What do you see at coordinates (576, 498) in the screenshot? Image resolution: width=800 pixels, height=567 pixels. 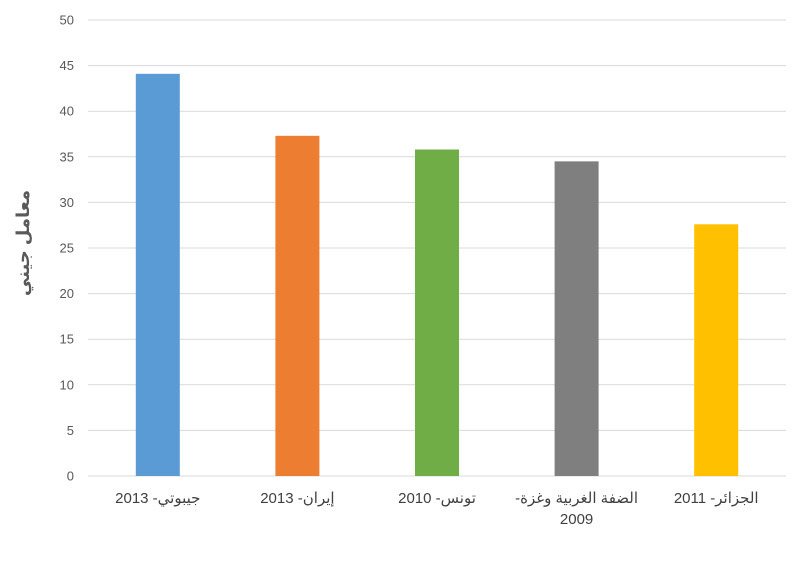 I see `x-category-label: الضفة الغربية وغزة-` at bounding box center [576, 498].